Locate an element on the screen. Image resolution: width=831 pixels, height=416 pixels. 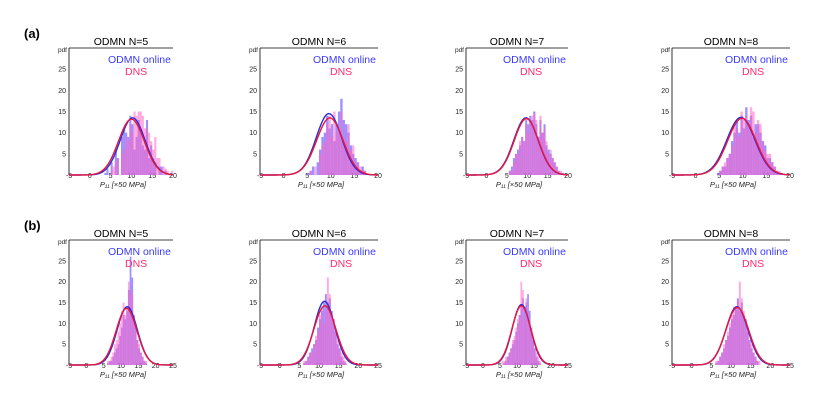
y-tick-label: 15 is located at coordinates (665, 112).